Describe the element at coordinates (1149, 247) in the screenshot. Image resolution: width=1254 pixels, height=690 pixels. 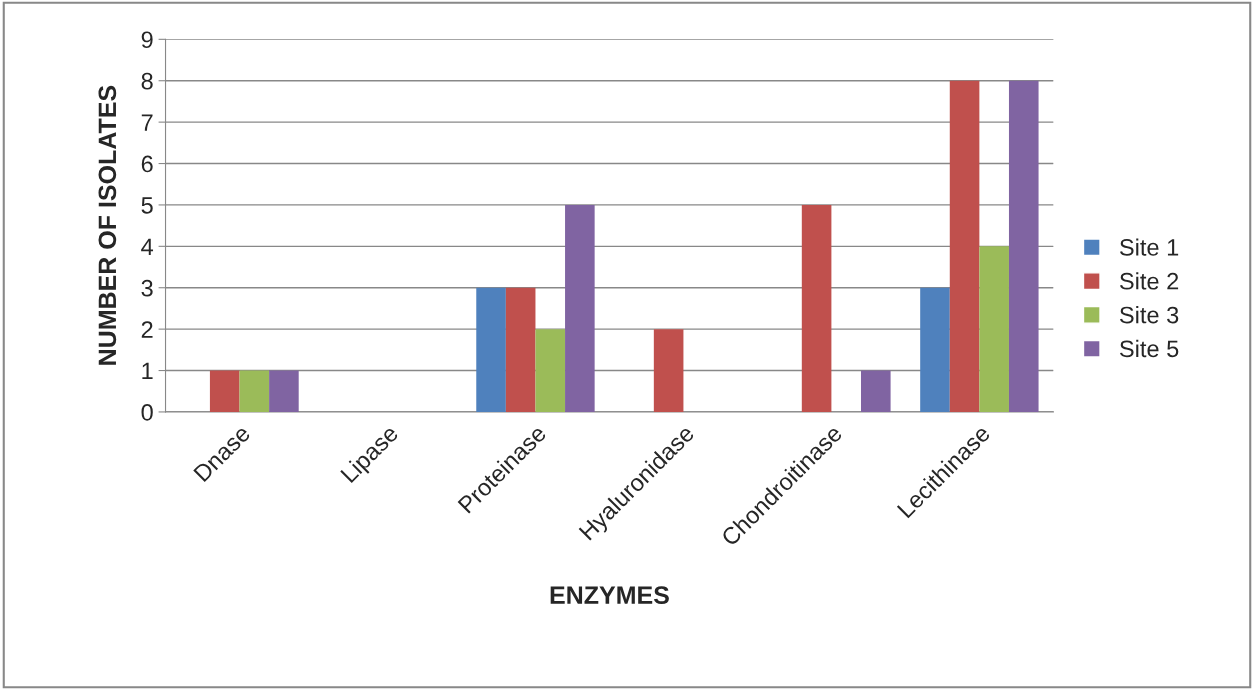
I see `legend-label: Site 1` at that location.